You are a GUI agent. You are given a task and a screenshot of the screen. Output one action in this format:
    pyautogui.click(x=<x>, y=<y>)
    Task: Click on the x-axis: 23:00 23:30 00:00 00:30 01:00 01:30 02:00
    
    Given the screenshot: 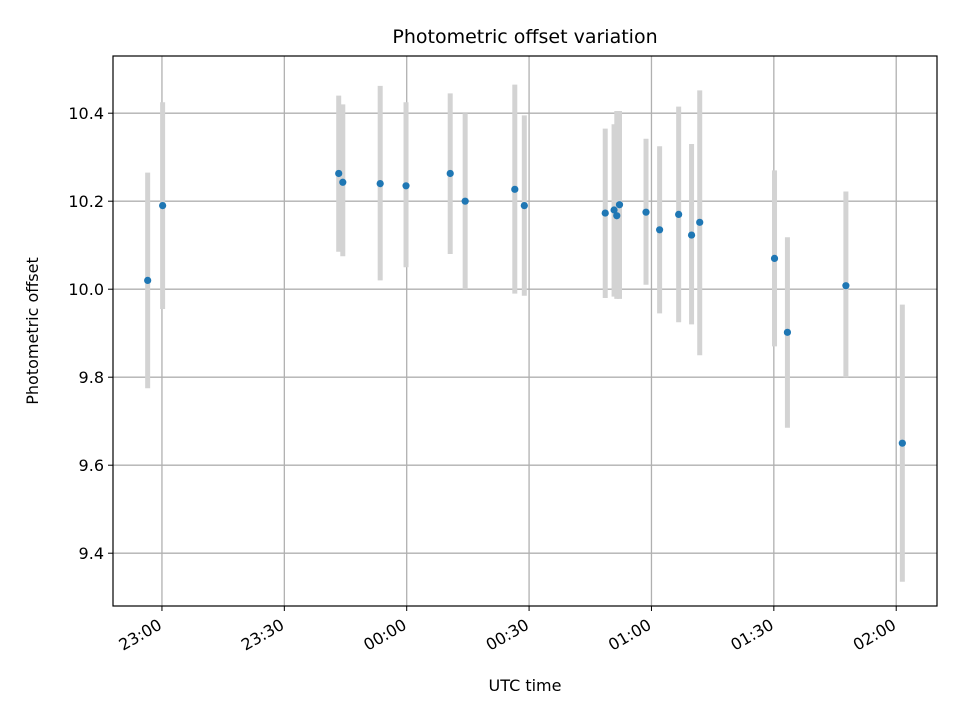 What is the action you would take?
    pyautogui.click(x=507, y=630)
    